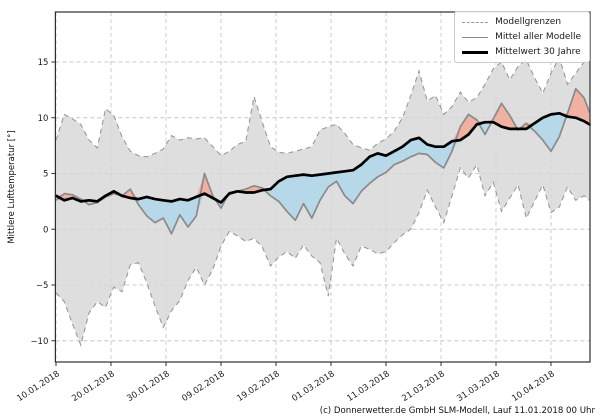 The width and height of the screenshot is (600, 420). Describe the element at coordinates (528, 22) in the screenshot. I see `legend-item-label: Modellgrenzen` at that location.